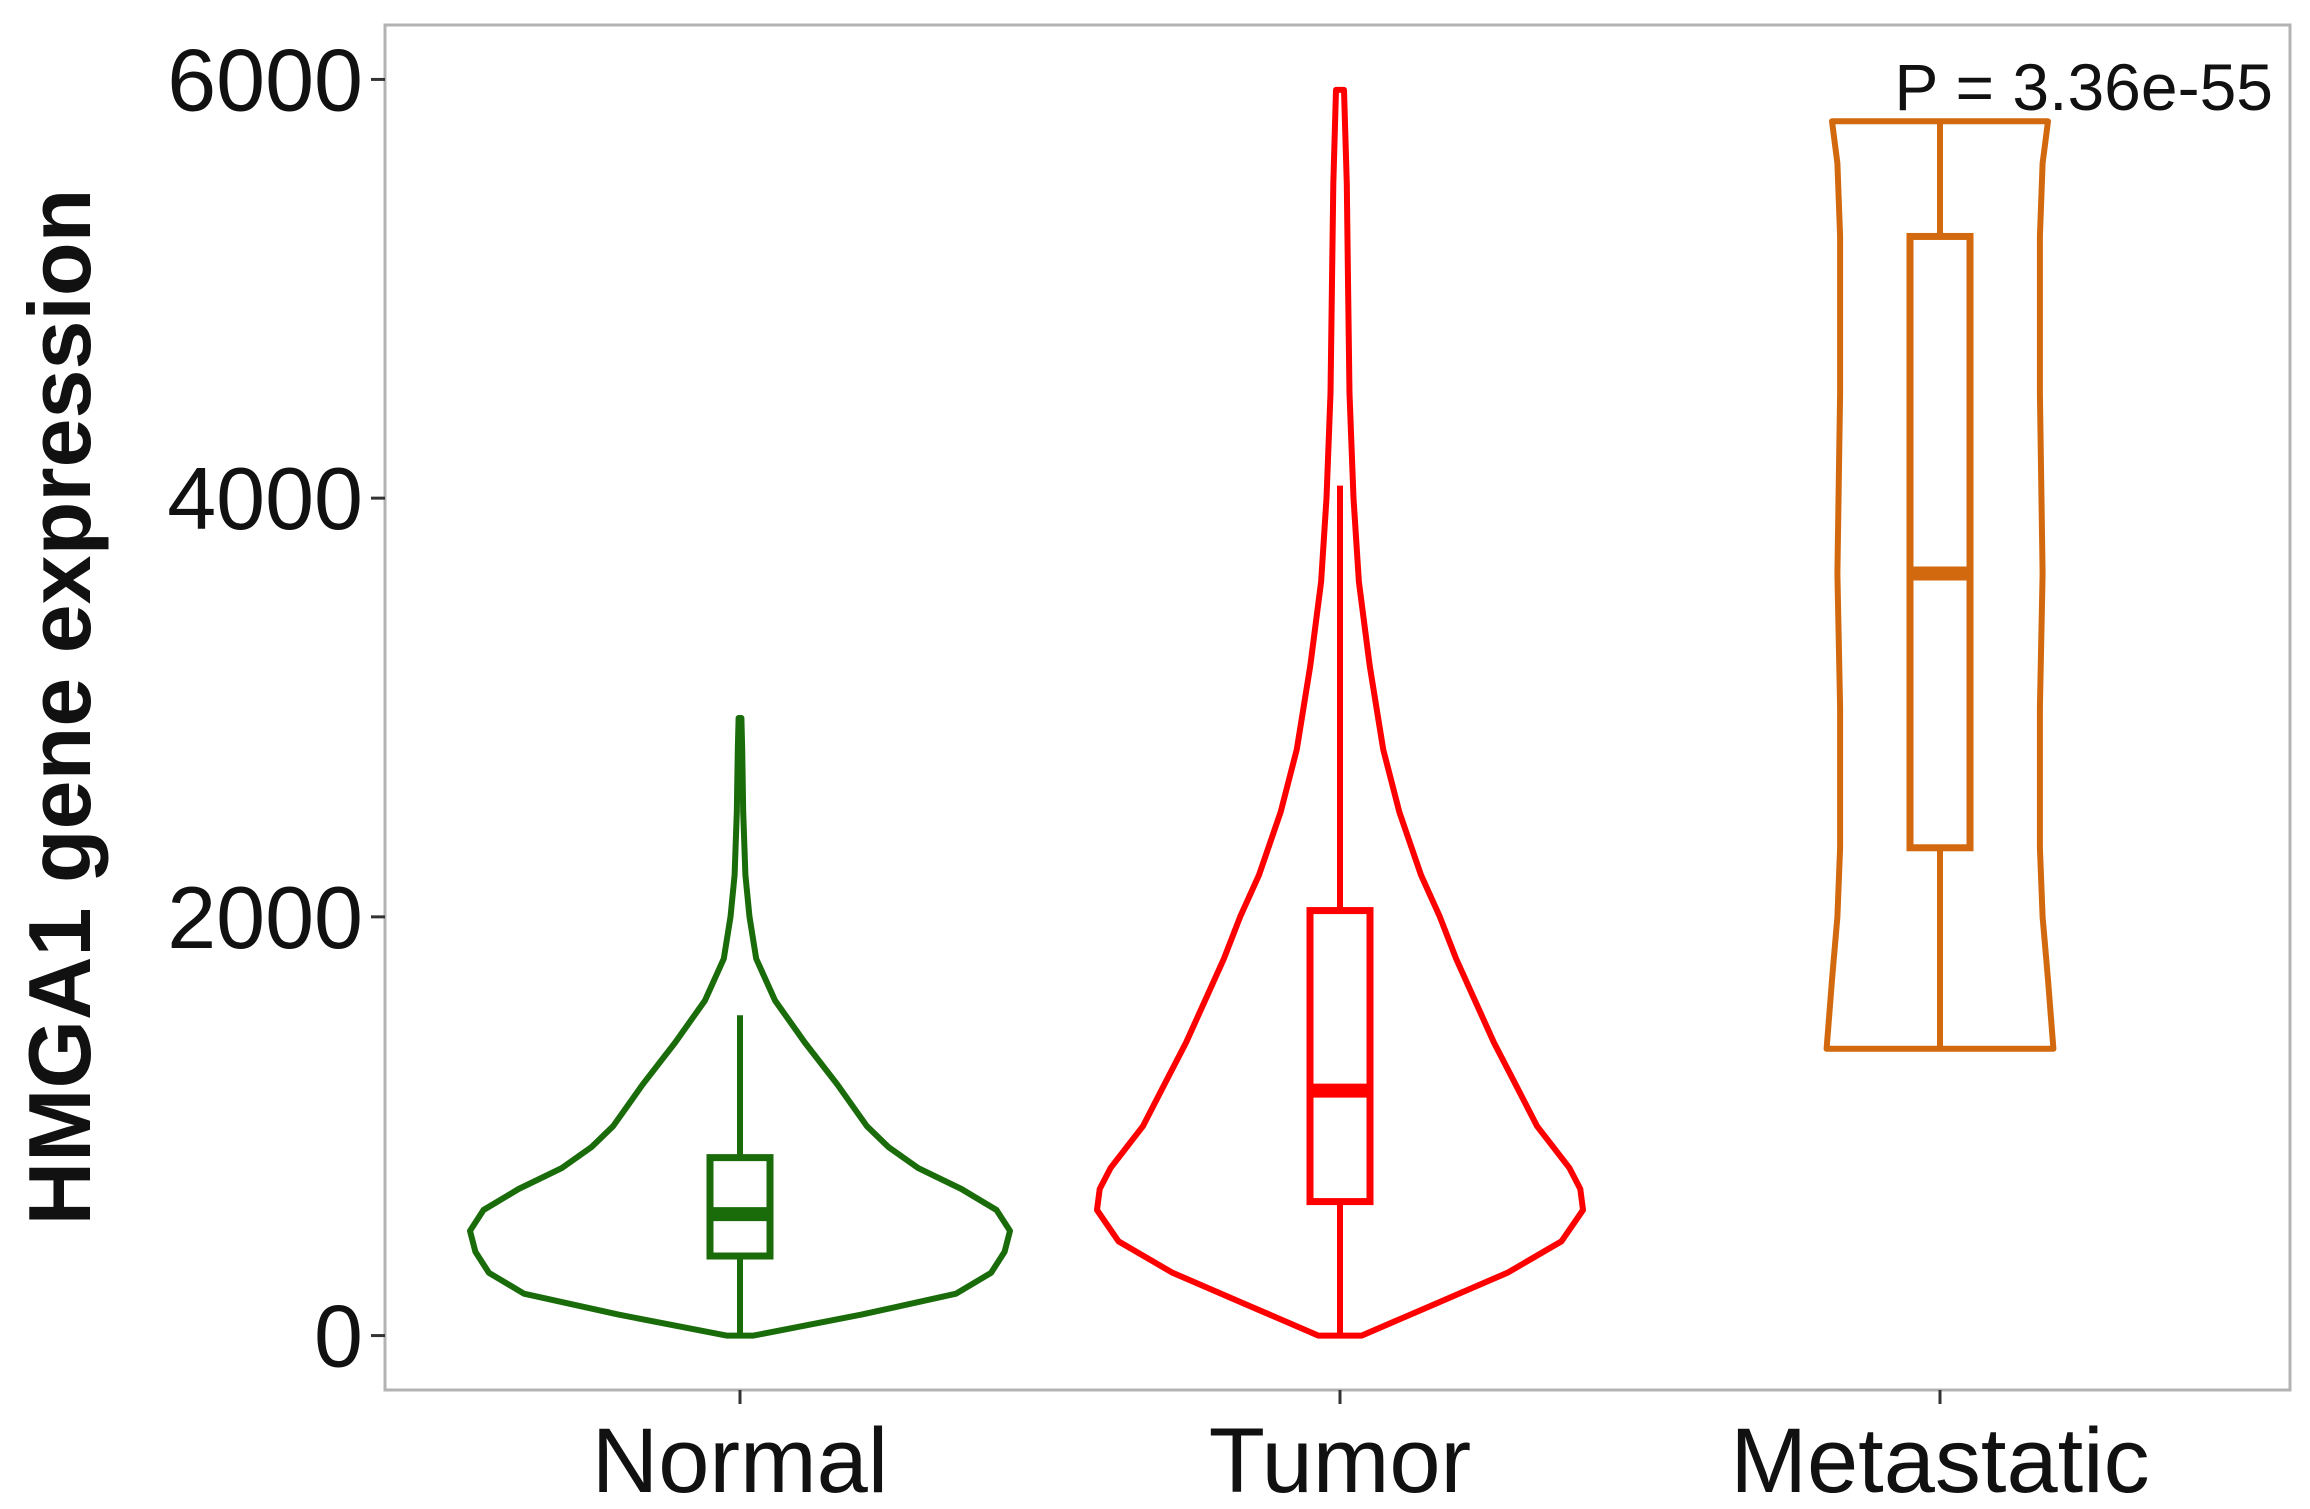 The image size is (2310, 1509). Describe the element at coordinates (1939, 1459) in the screenshot. I see `x-tick-label: Metastatic` at that location.